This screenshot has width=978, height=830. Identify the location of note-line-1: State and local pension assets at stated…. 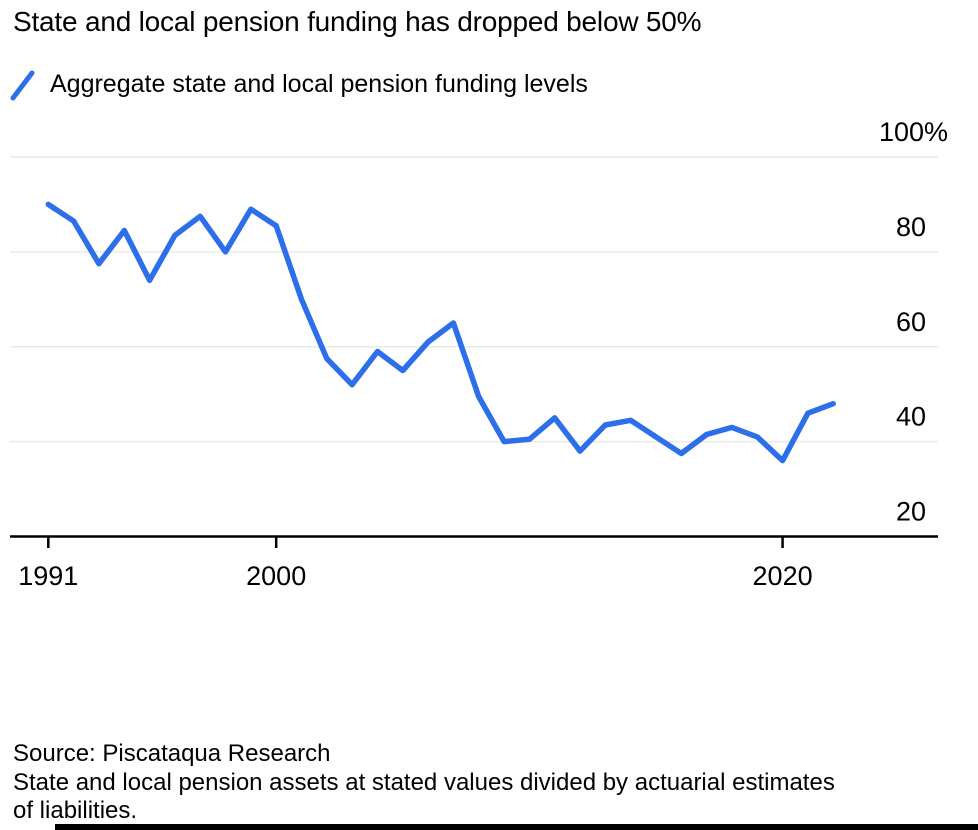
(424, 782).